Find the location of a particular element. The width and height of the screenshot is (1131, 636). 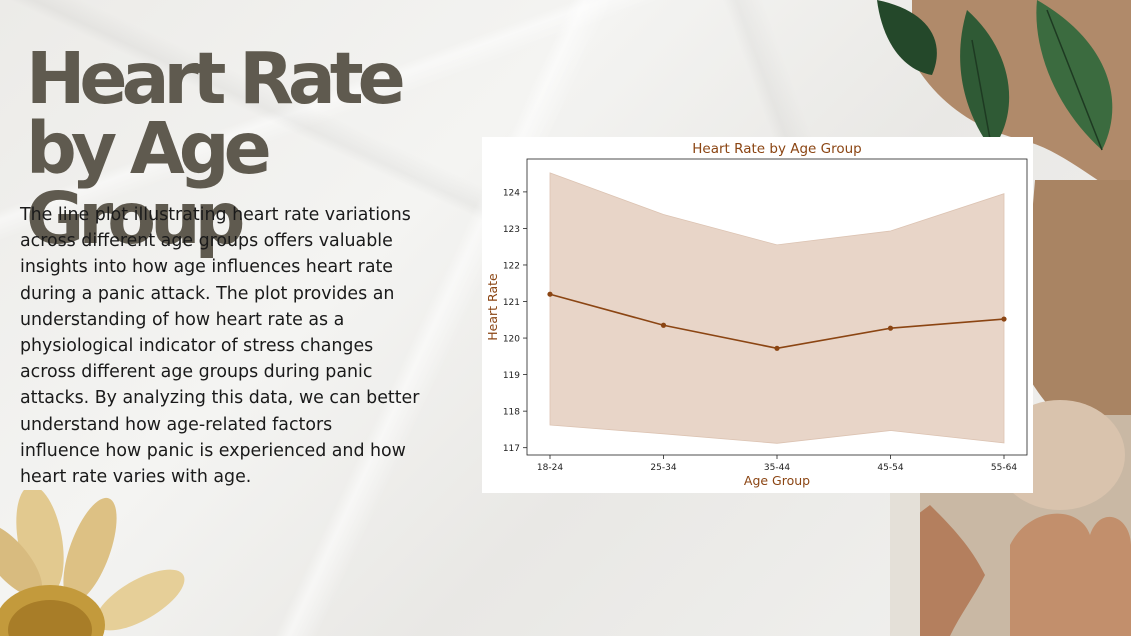

leaf-vein is located at coordinates (1037, 80).